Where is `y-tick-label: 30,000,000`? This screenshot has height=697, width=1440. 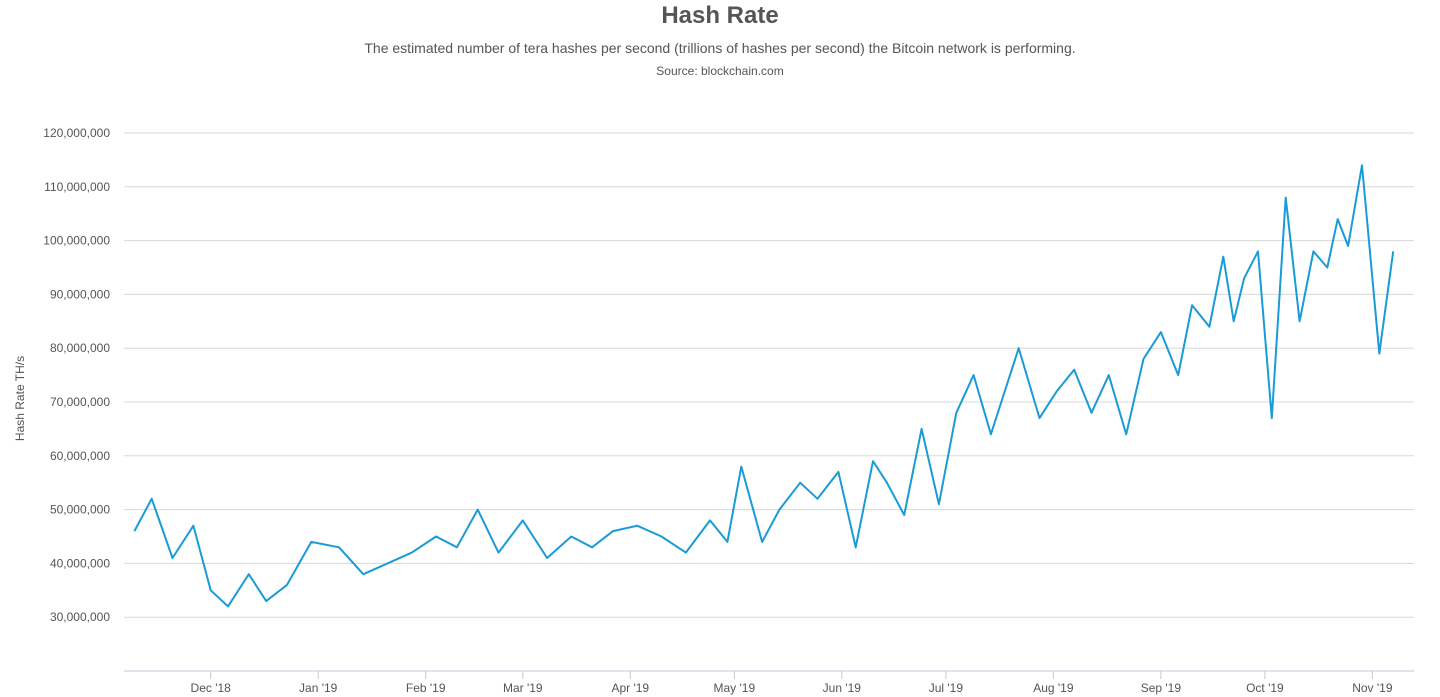 y-tick-label: 30,000,000 is located at coordinates (80, 617).